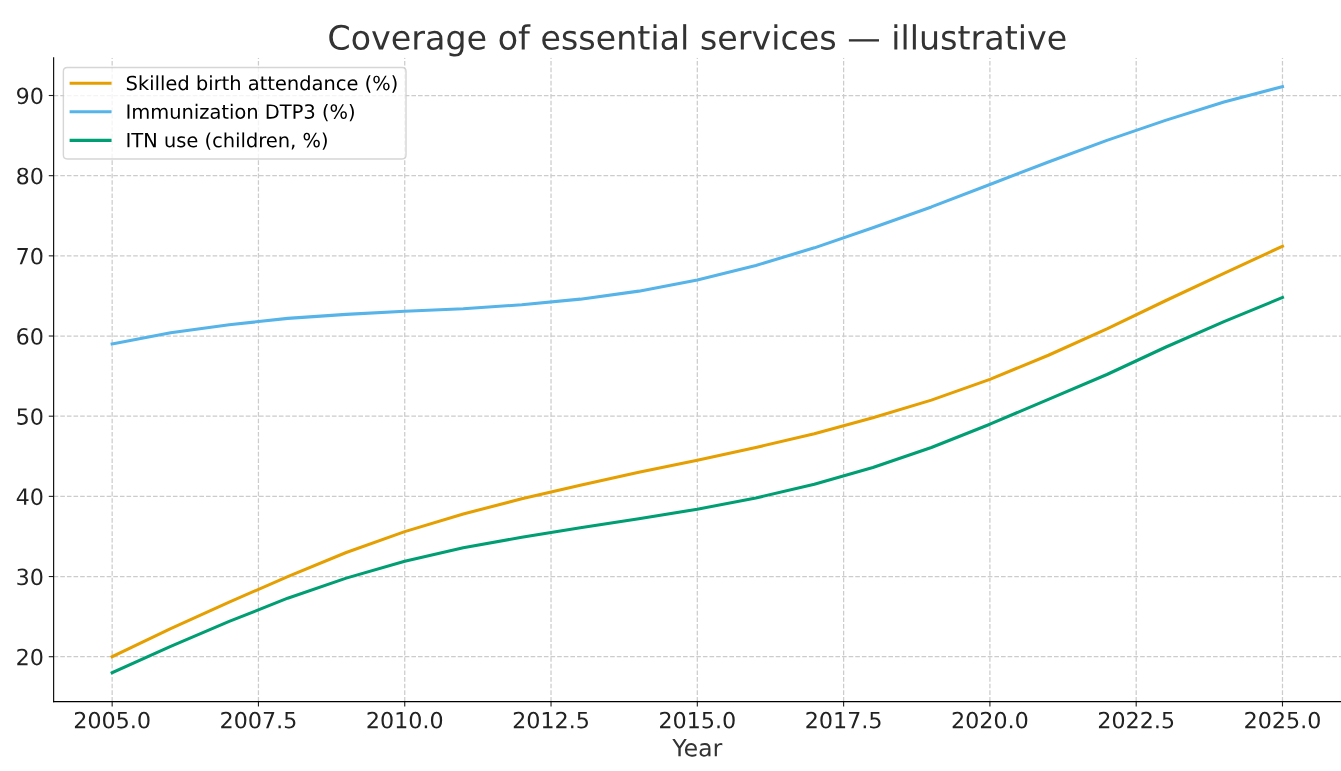 The height and width of the screenshot is (771, 1341). I want to click on y-tick-label: 90, so click(30, 96).